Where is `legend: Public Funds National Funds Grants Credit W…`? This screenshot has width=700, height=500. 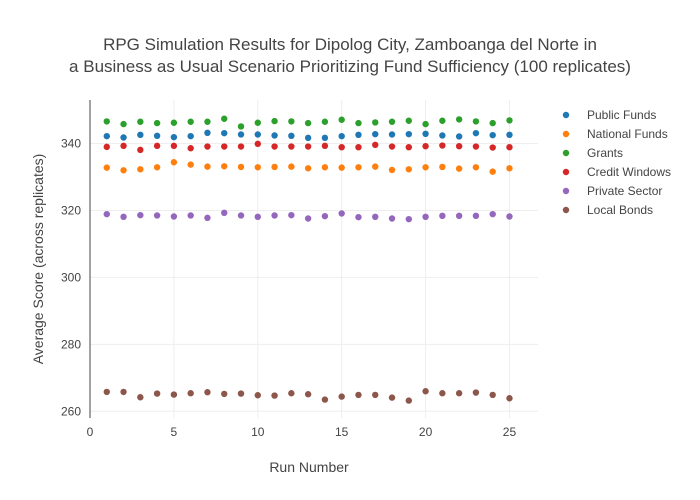 legend: Public Funds National Funds Grants Credit W… is located at coordinates (616, 162).